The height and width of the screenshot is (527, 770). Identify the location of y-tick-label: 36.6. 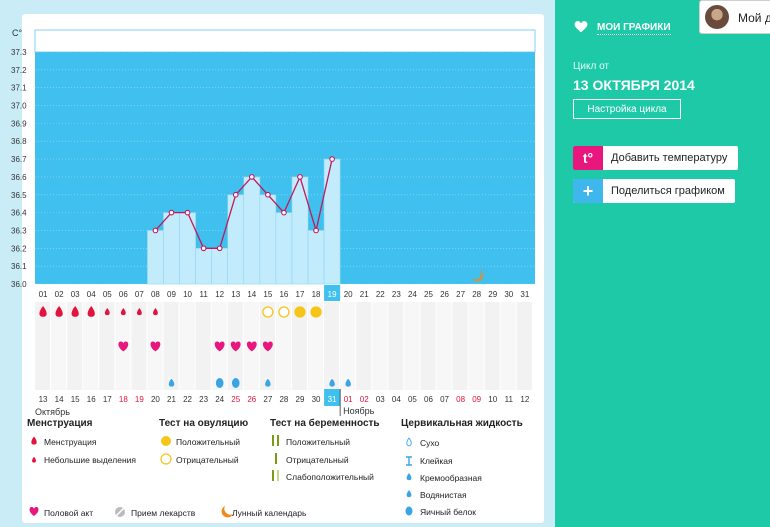
(19, 177).